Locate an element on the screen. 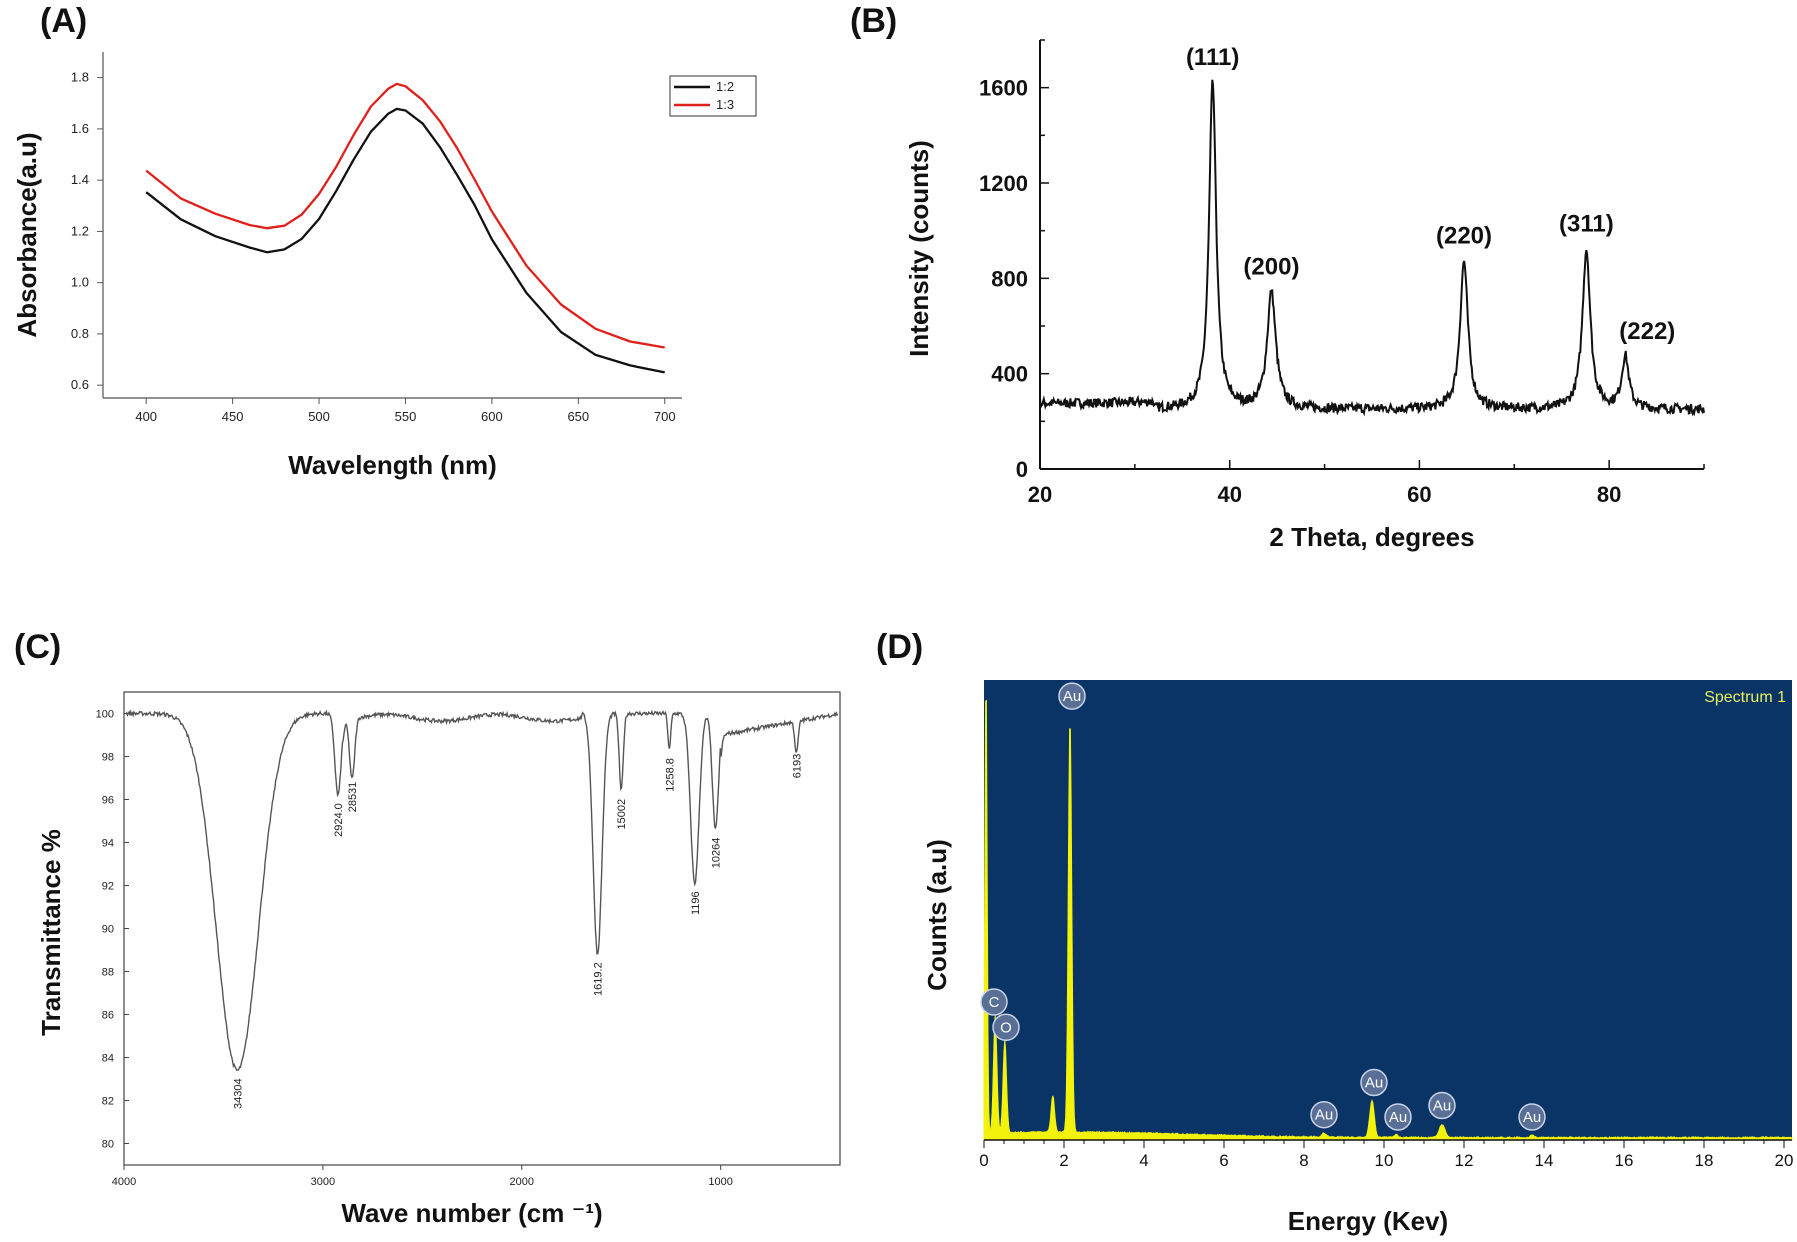 Image resolution: width=1797 pixels, height=1242 pixels. y-tick-label: 82 is located at coordinates (108, 1102).